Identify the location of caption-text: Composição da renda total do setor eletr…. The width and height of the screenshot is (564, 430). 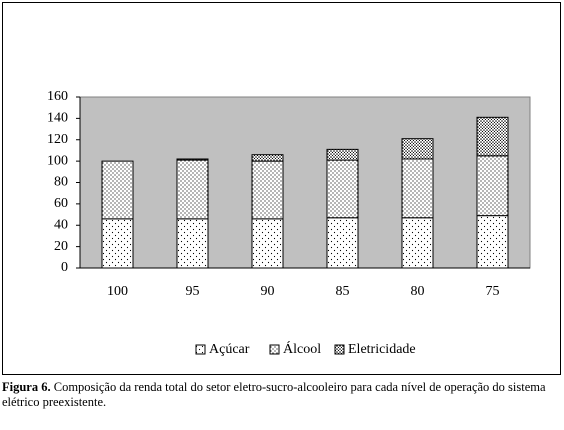
(274, 394).